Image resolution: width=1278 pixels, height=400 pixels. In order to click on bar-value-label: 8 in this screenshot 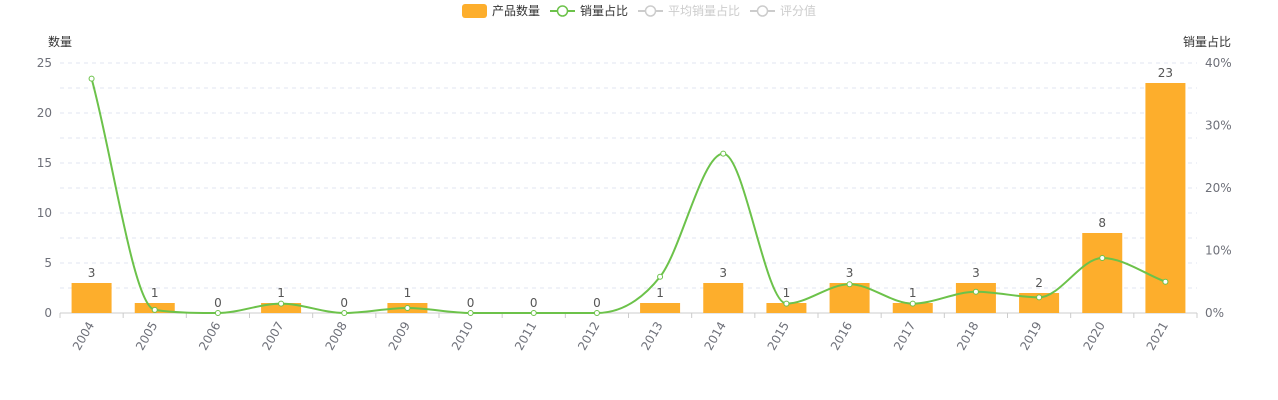, I will do `click(1102, 223)`.